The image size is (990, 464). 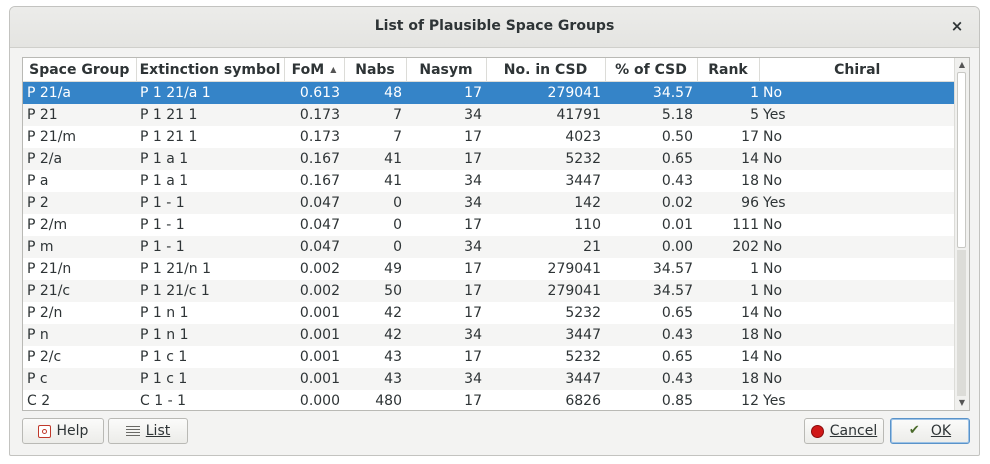 What do you see at coordinates (79, 400) in the screenshot?
I see `cell-space-group: C 2` at bounding box center [79, 400].